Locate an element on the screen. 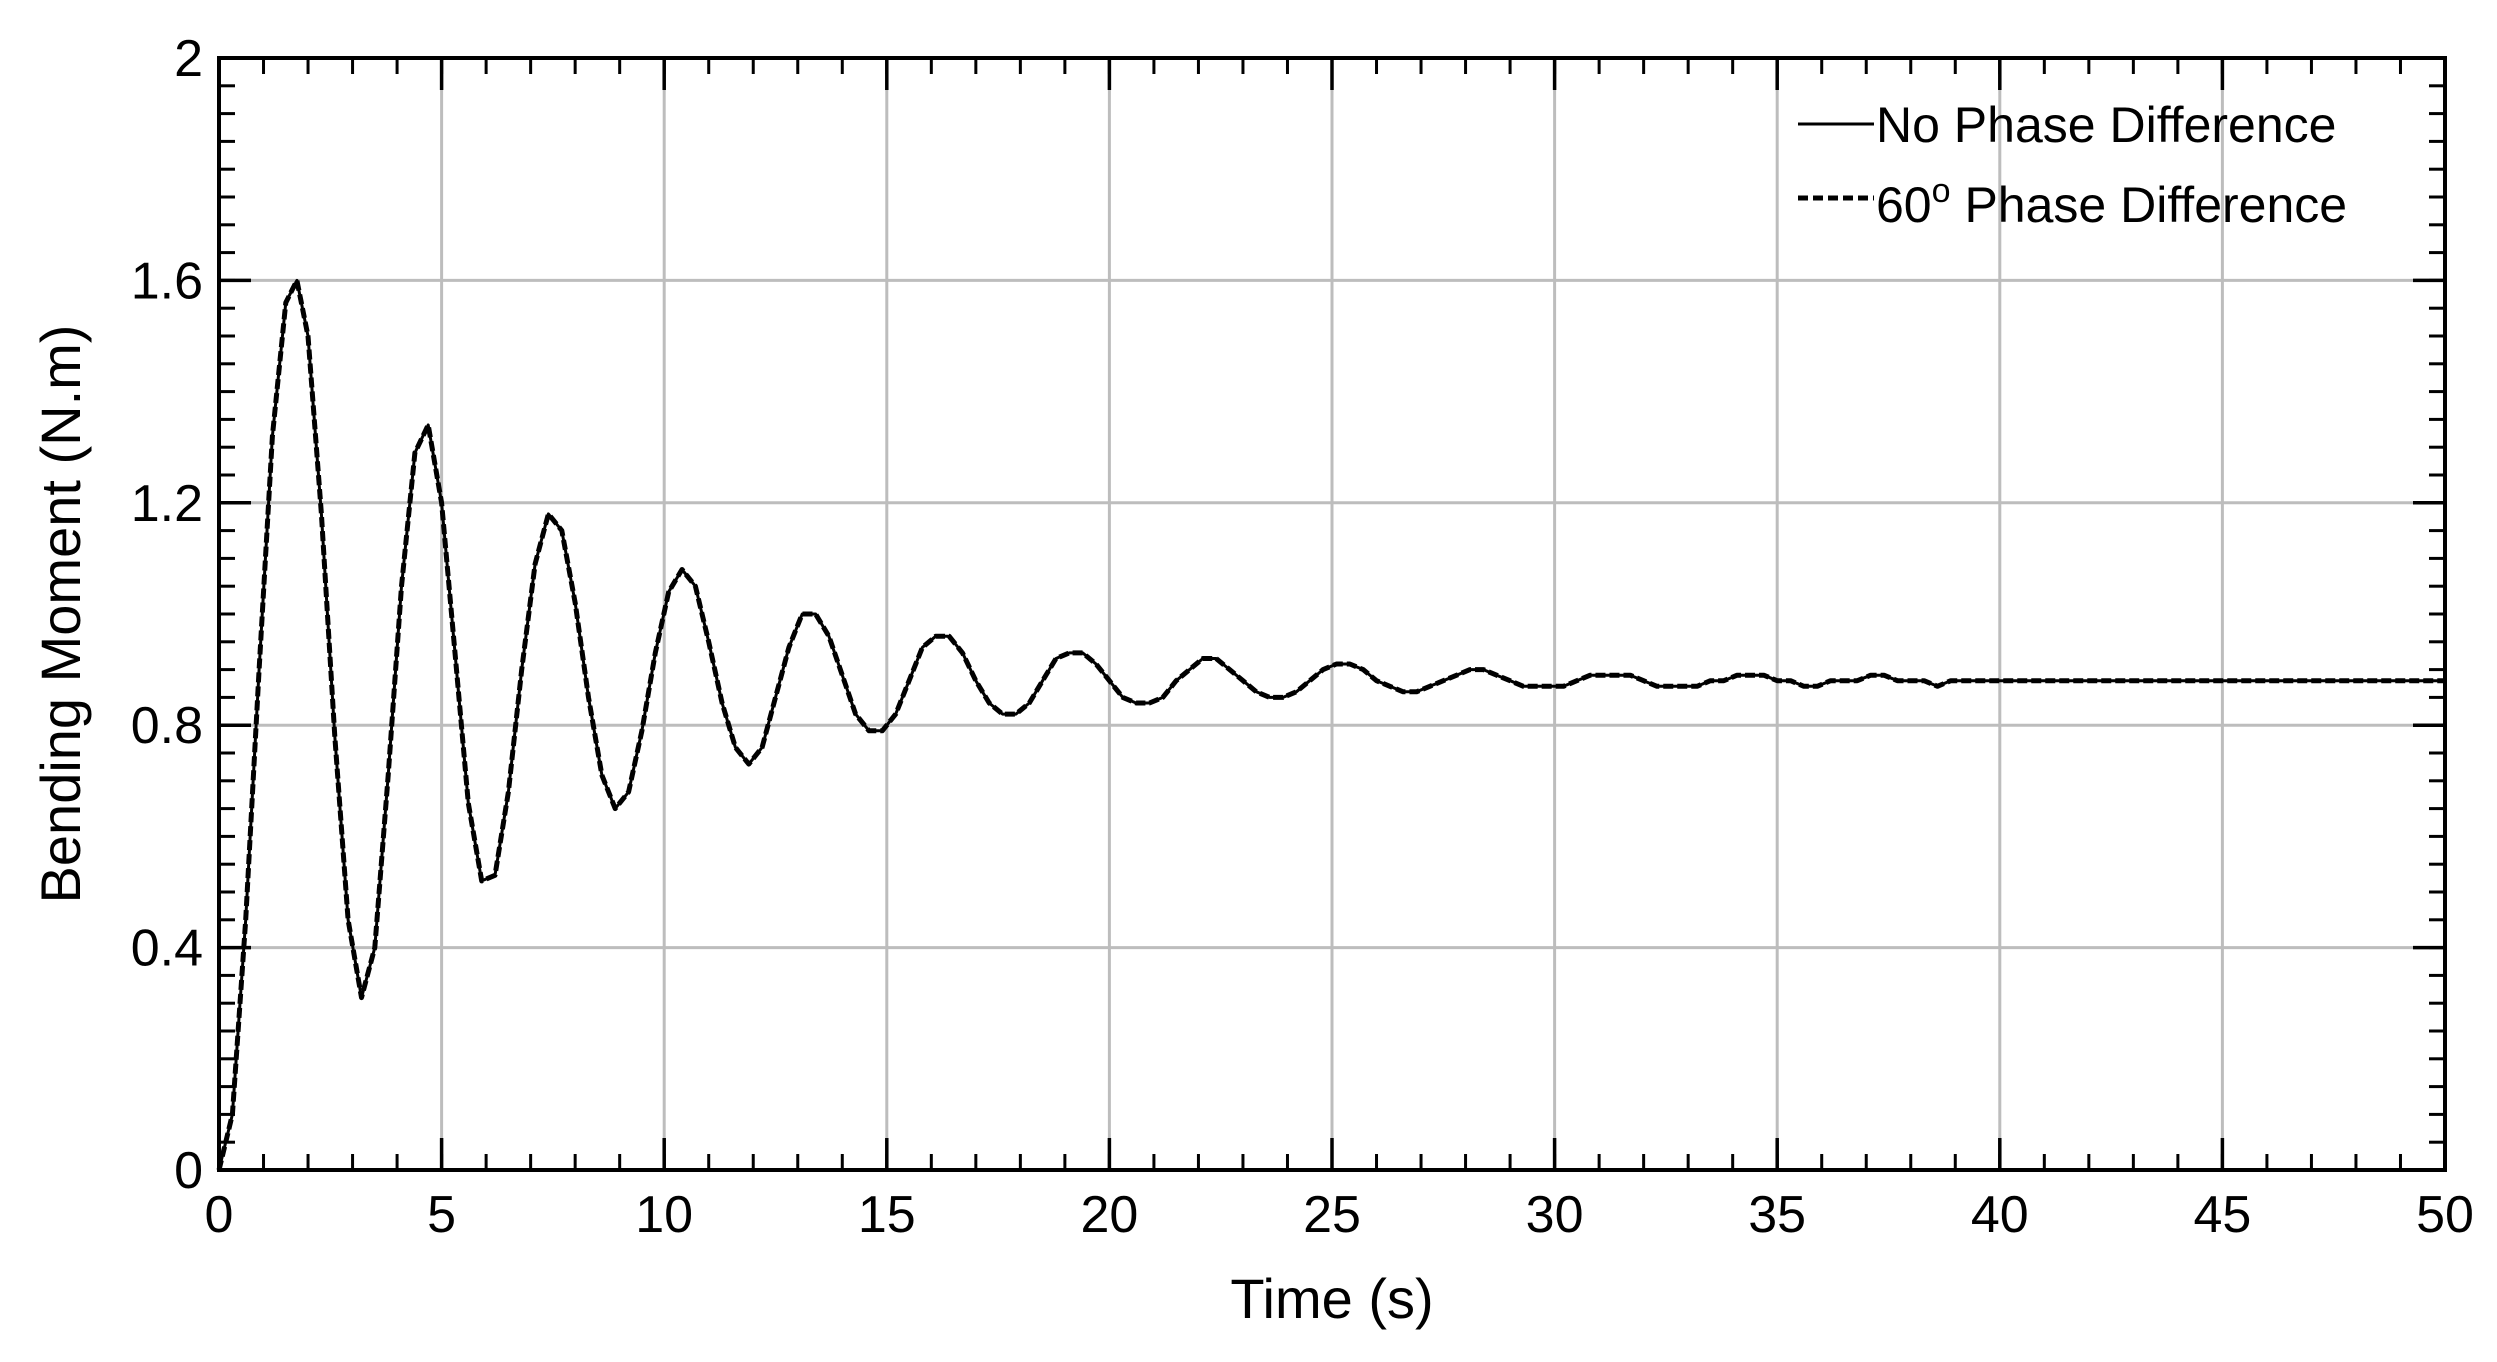 This screenshot has height=1362, width=2497. legend-label-60-phase-difference: 60o Phase Difference is located at coordinates (2111, 202).